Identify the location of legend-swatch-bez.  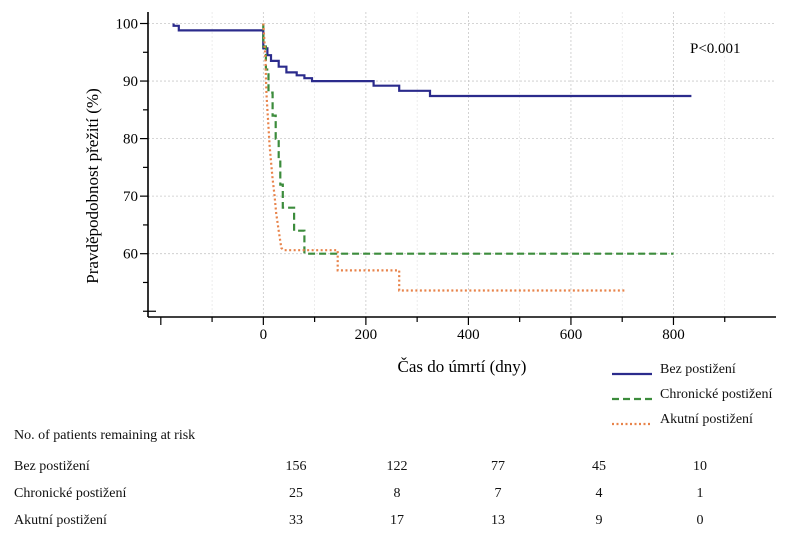
(632, 374).